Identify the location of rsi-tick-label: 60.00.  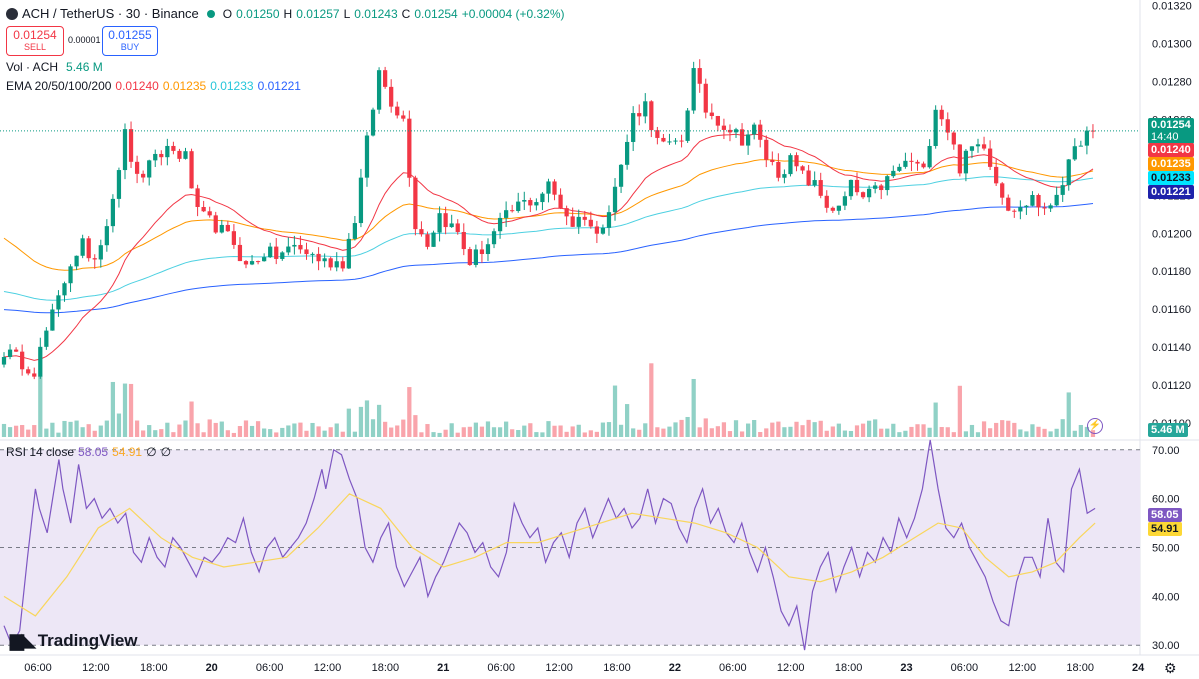
(1166, 500).